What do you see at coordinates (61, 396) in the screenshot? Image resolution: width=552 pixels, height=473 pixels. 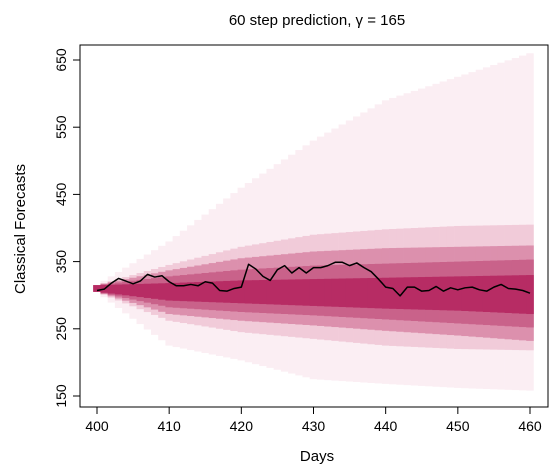 I see `y-tick-label-150: 150` at bounding box center [61, 396].